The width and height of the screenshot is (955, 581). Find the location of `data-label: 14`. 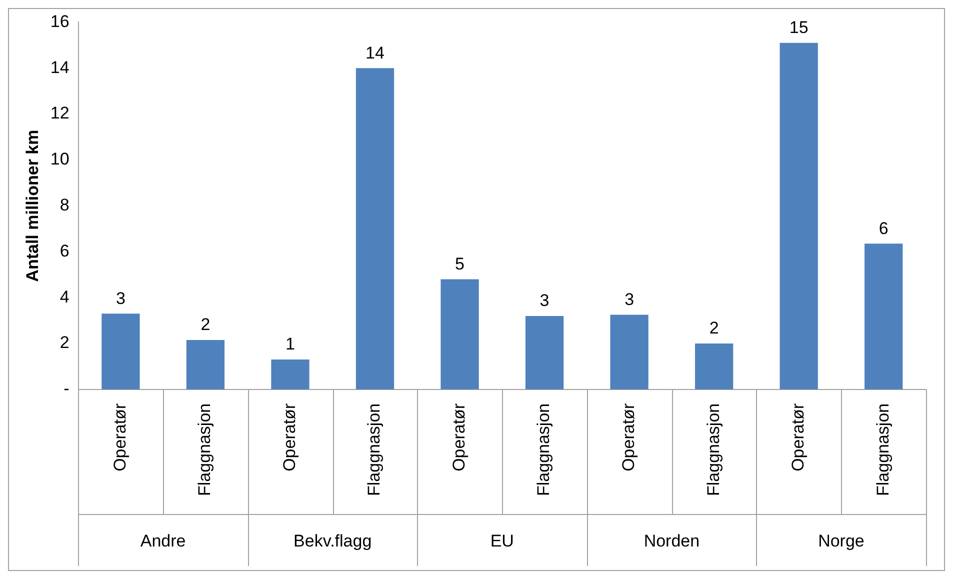

data-label: 14 is located at coordinates (375, 52).